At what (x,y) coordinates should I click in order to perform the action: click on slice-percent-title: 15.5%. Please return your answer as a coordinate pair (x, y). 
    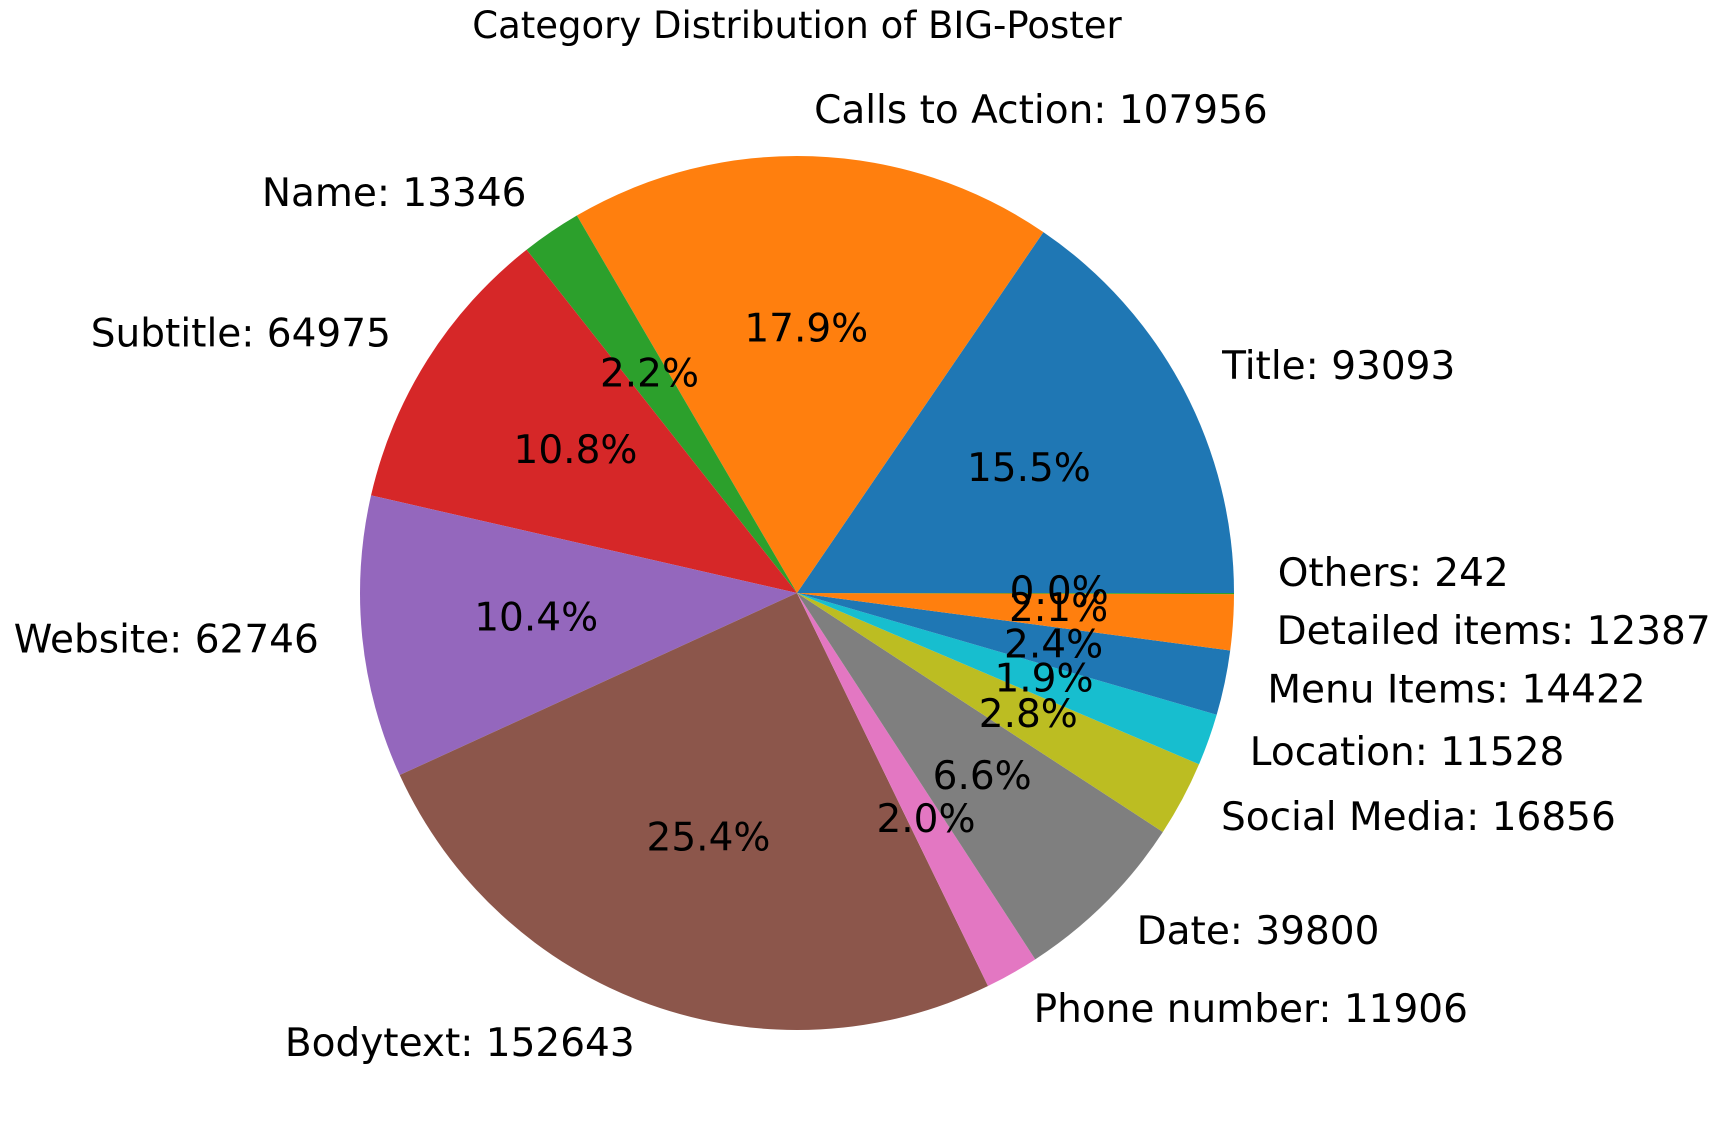
    Looking at the image, I should click on (1029, 468).